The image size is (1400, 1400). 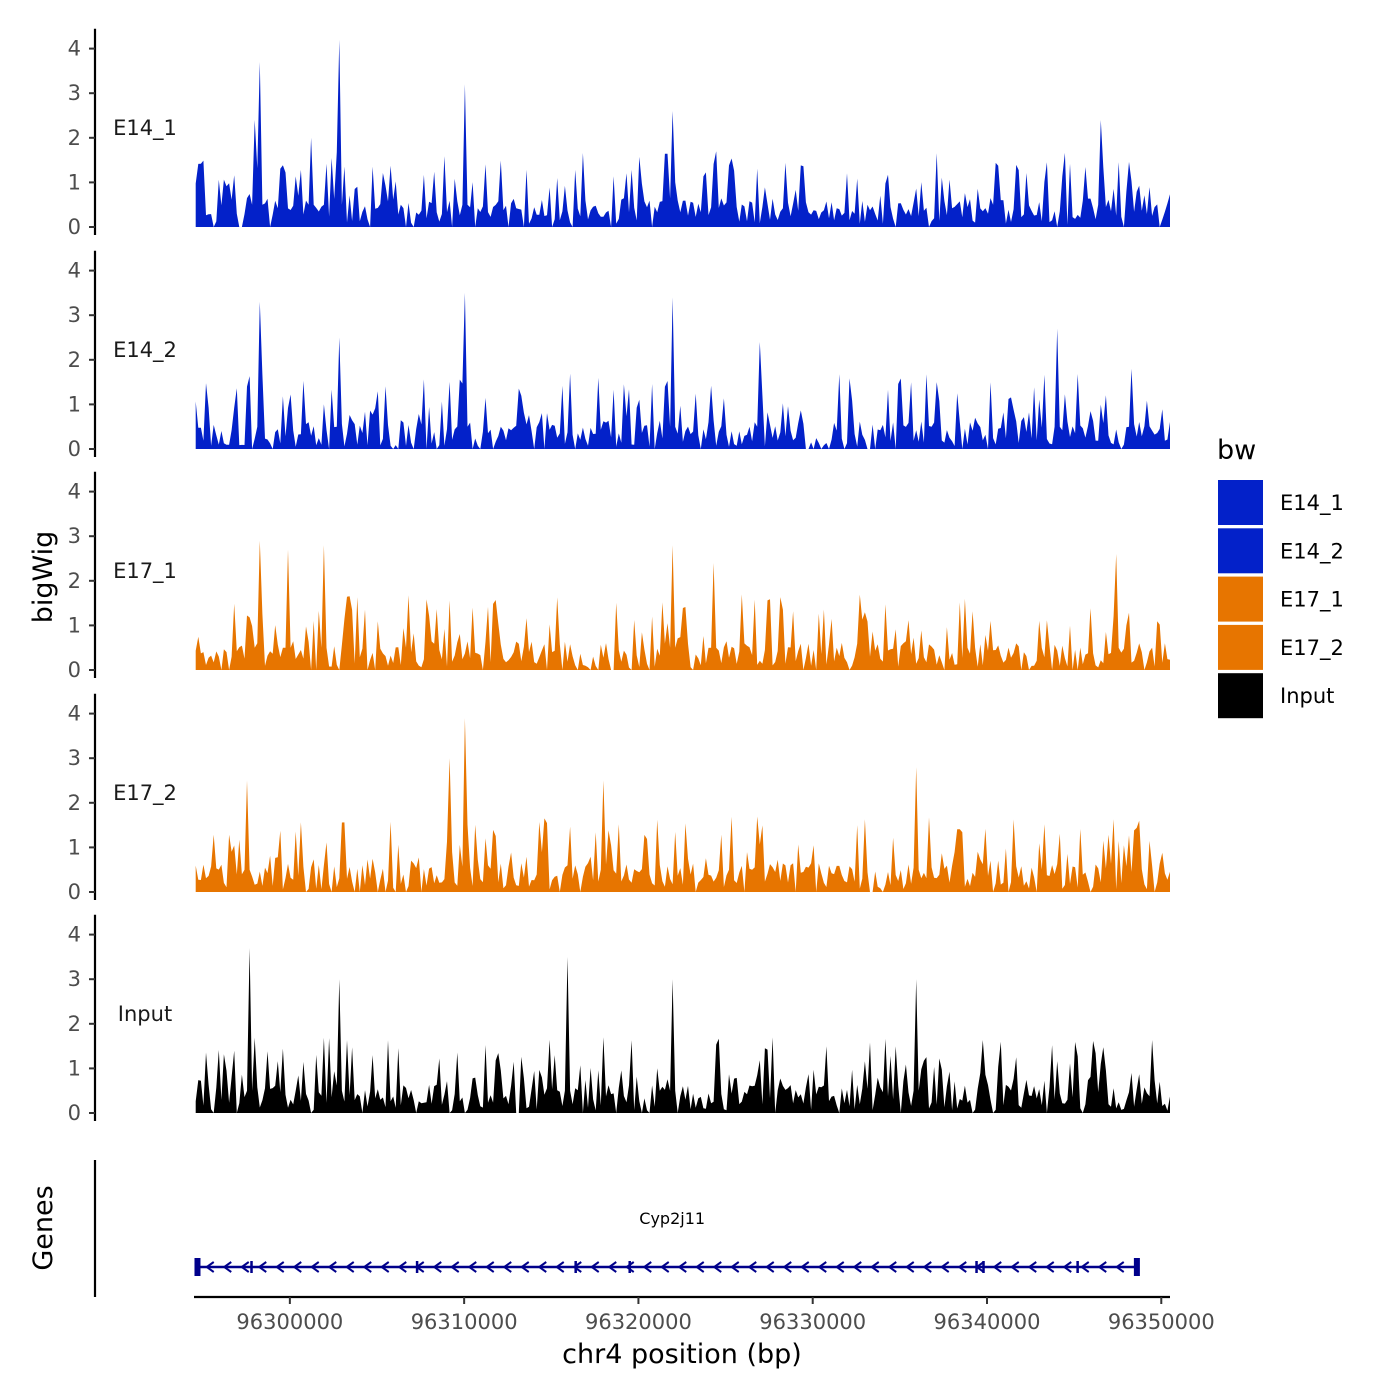 What do you see at coordinates (682, 1354) in the screenshot?
I see `x-axis-title: chr4 position (bp)` at bounding box center [682, 1354].